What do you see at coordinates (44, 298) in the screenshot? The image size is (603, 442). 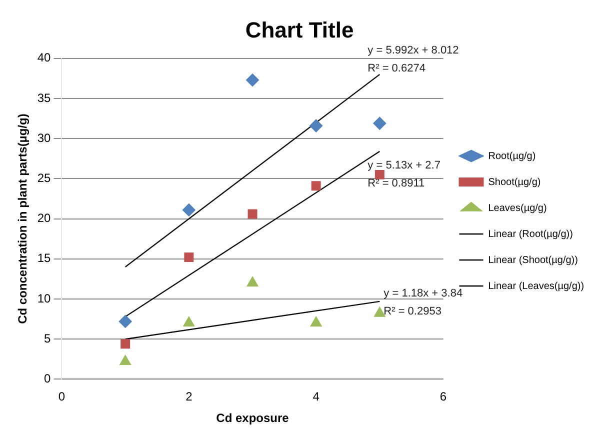 I see `y-tick-label: 10` at bounding box center [44, 298].